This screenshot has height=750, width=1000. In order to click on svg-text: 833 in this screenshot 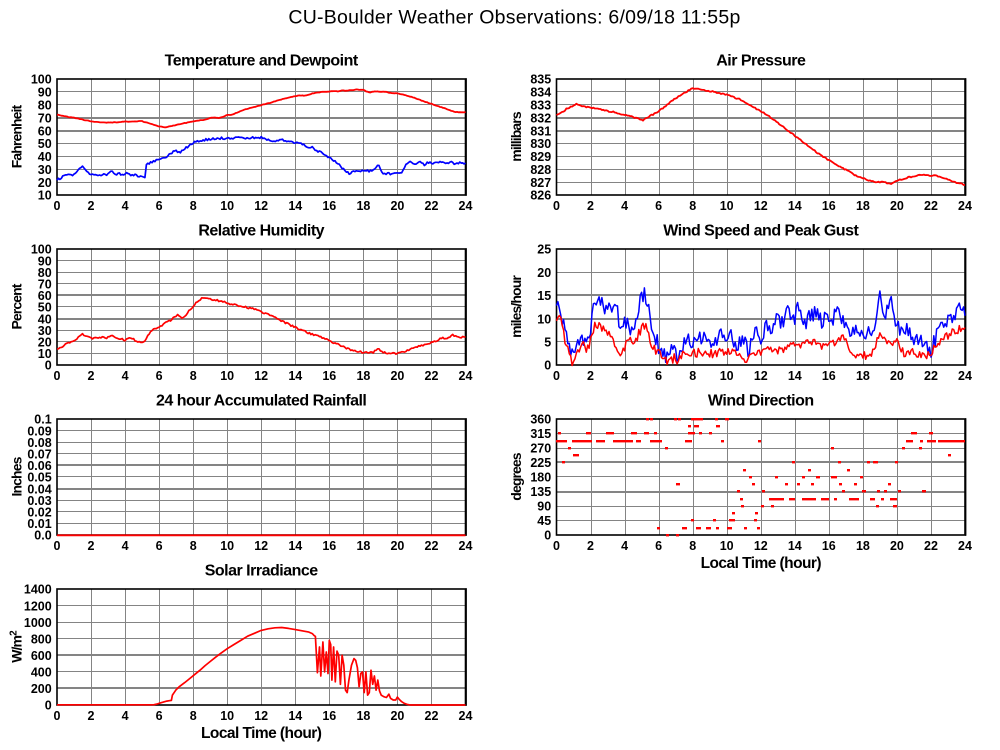, I will do `click(540, 106)`.